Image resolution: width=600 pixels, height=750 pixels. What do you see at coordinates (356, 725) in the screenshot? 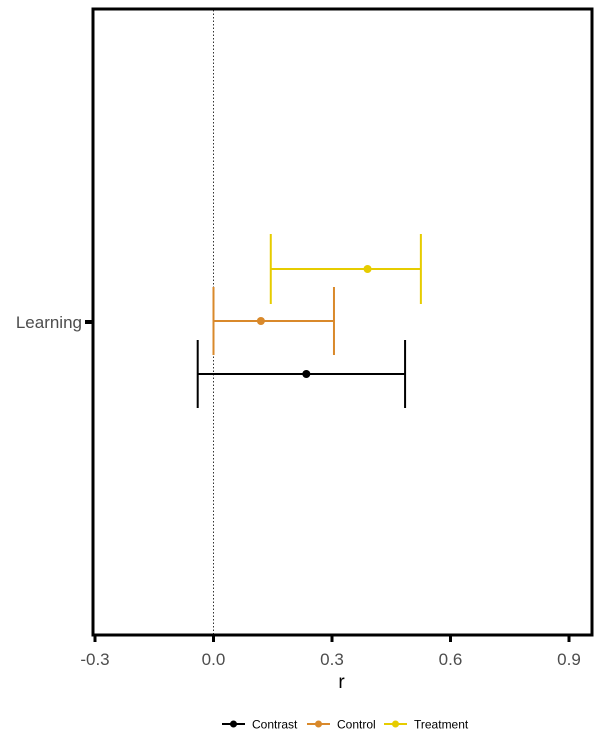
I see `legend-label-control: Control` at bounding box center [356, 725].